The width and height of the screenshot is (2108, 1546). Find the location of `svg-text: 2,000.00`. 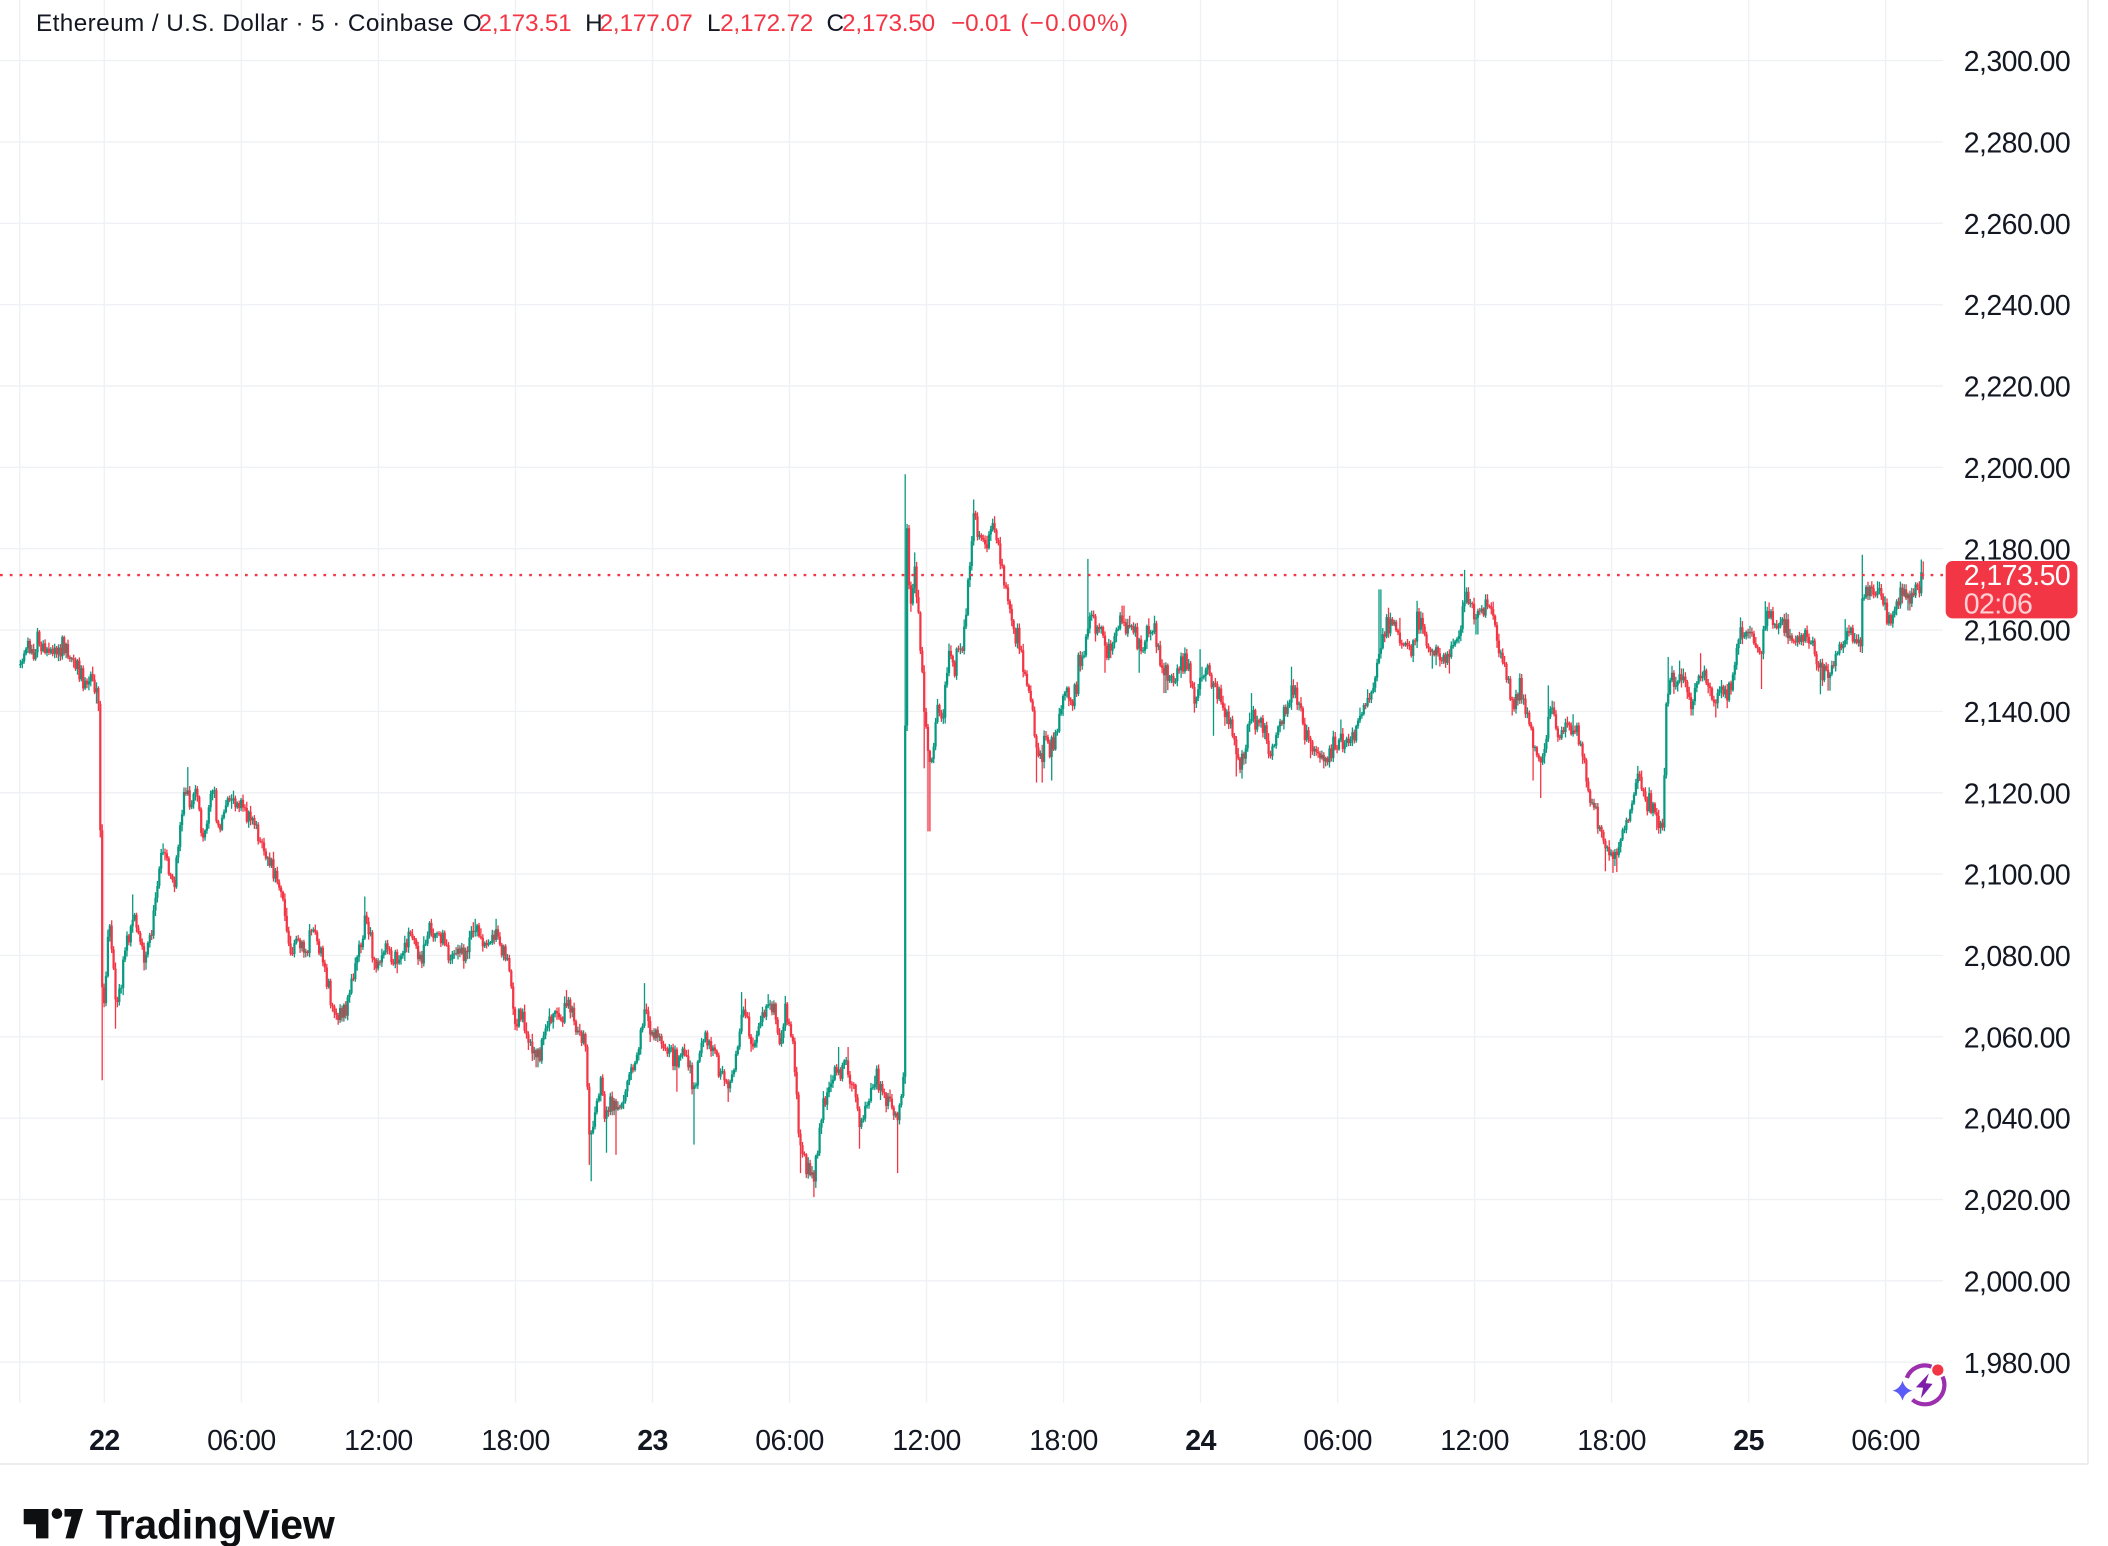

svg-text: 2,000.00 is located at coordinates (2017, 1282).